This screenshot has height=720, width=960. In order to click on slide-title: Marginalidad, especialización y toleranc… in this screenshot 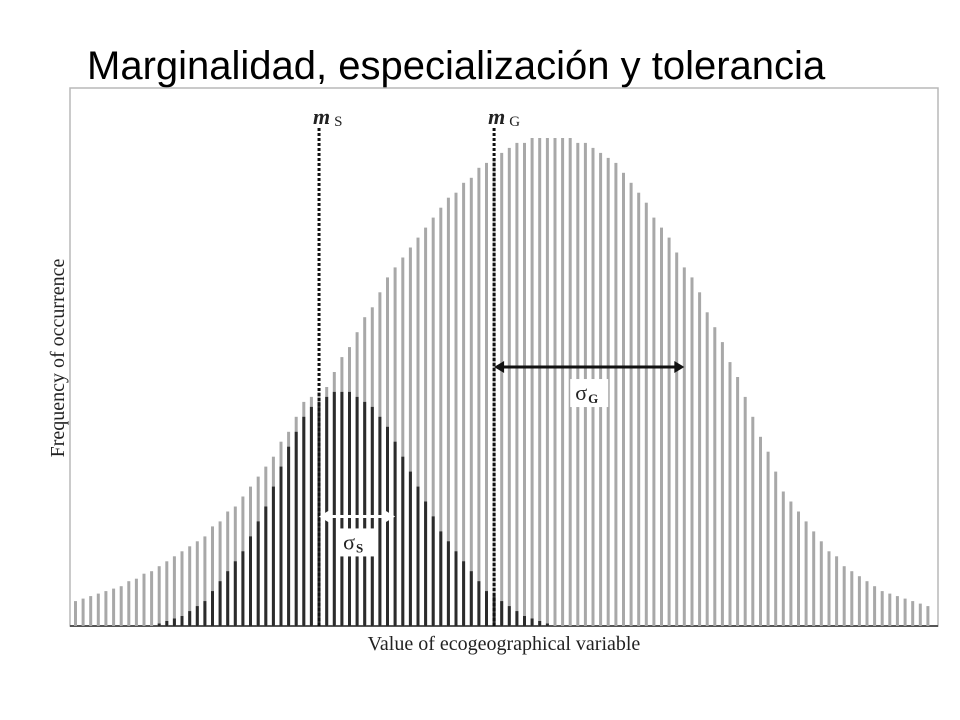, I will do `click(456, 66)`.